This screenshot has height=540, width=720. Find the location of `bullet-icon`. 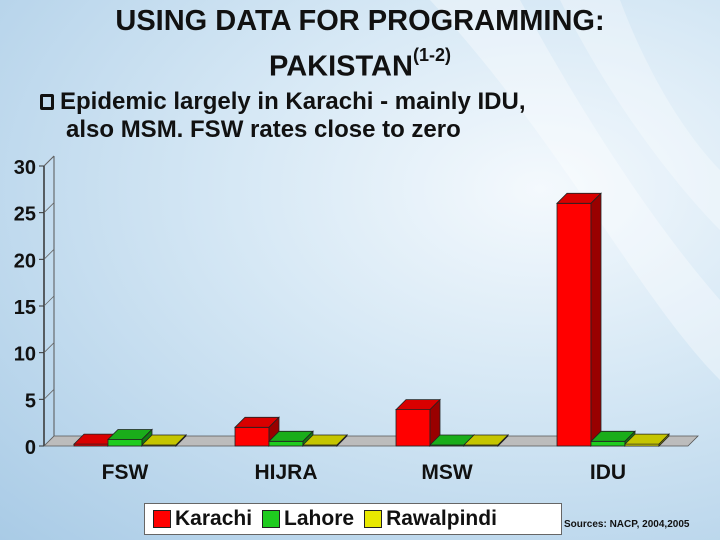

bullet-icon is located at coordinates (47, 102).